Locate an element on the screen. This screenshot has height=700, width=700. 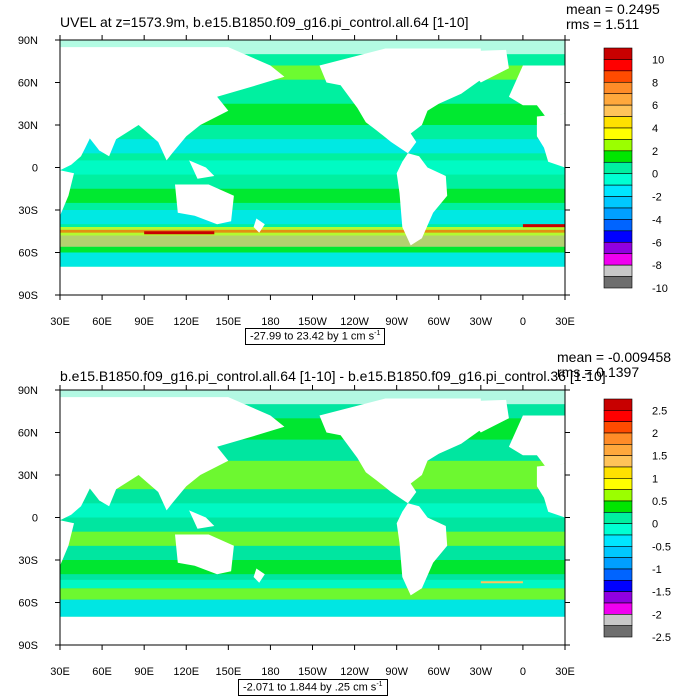
y-tick-label: 90N is located at coordinates (28, 391).